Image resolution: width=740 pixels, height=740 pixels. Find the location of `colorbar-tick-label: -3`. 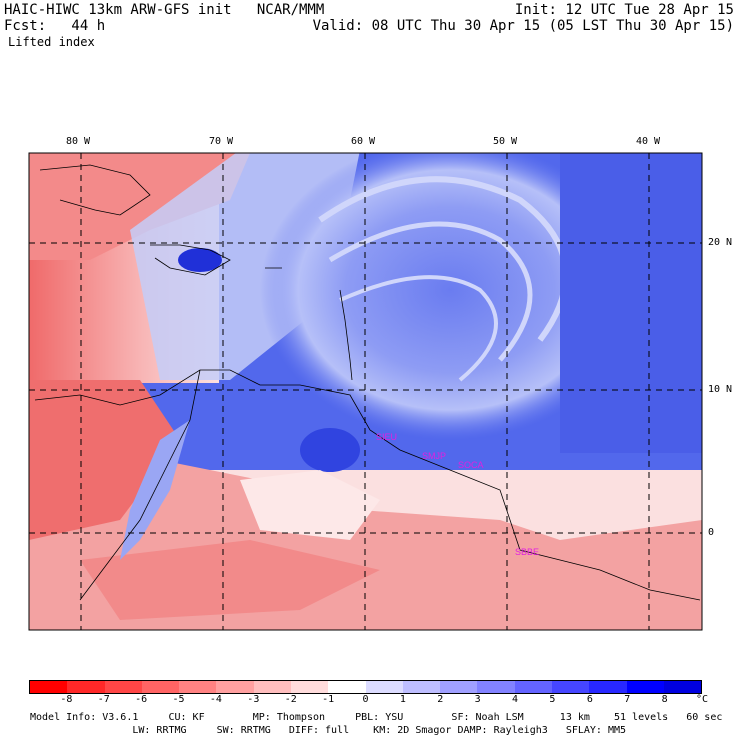

colorbar-tick-label: -3 is located at coordinates (253, 699).